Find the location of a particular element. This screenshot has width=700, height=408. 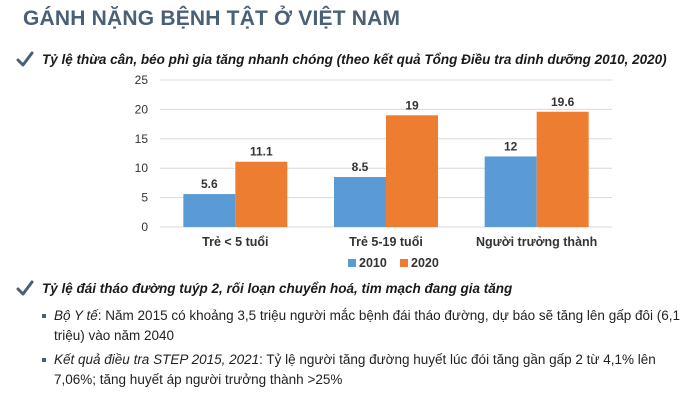

y-tick-label: 0 is located at coordinates (144, 227).